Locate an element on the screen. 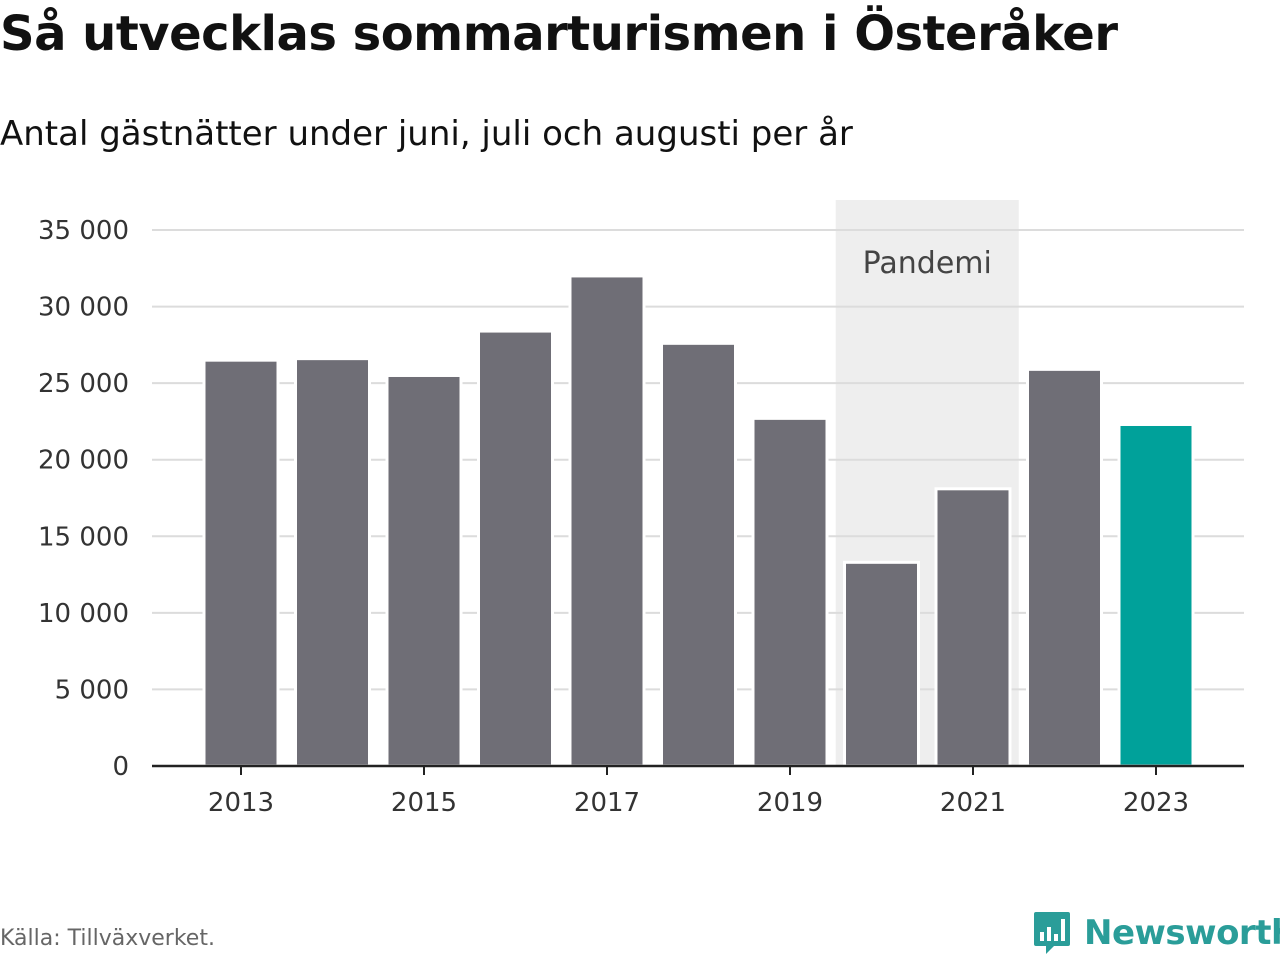  chart-title: Så utvecklas sommarturismen i Österåker is located at coordinates (559, 34).